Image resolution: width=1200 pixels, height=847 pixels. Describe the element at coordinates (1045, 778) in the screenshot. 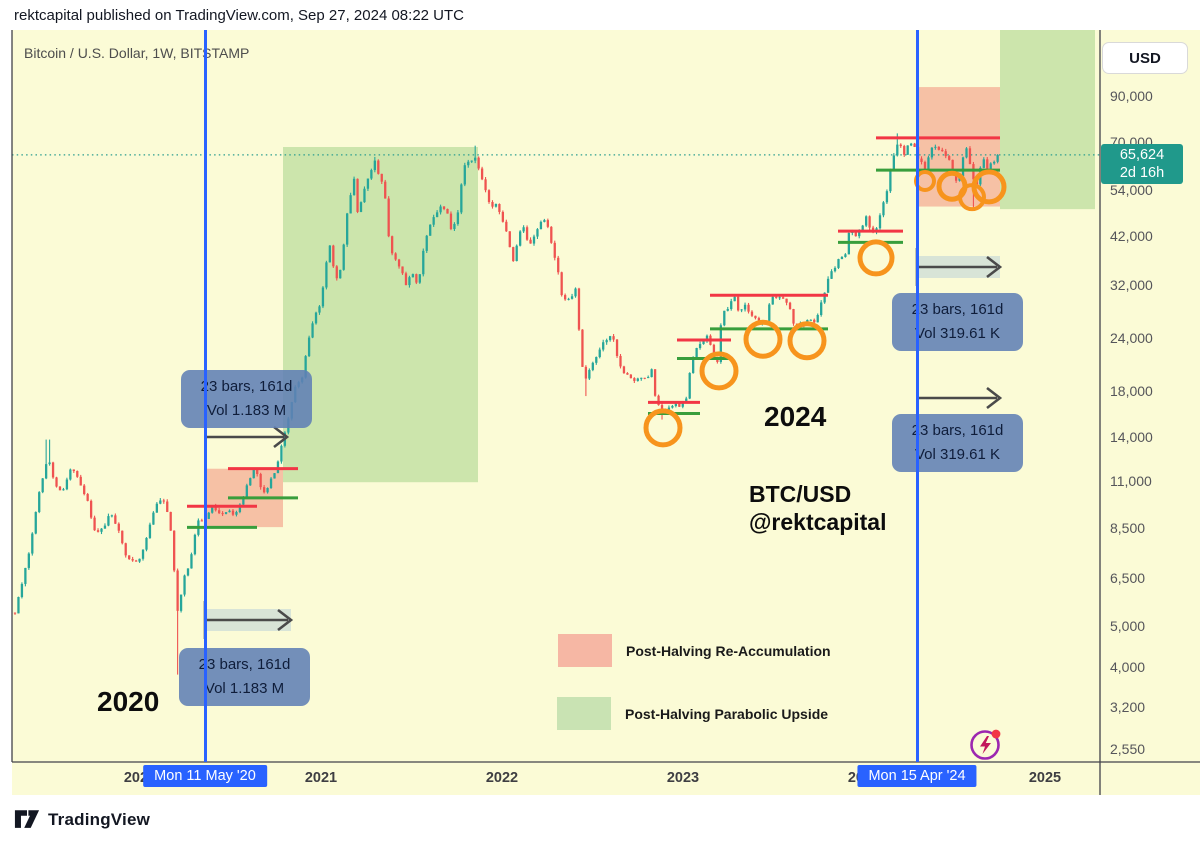

I see `time-axis-year-label: 2025` at that location.